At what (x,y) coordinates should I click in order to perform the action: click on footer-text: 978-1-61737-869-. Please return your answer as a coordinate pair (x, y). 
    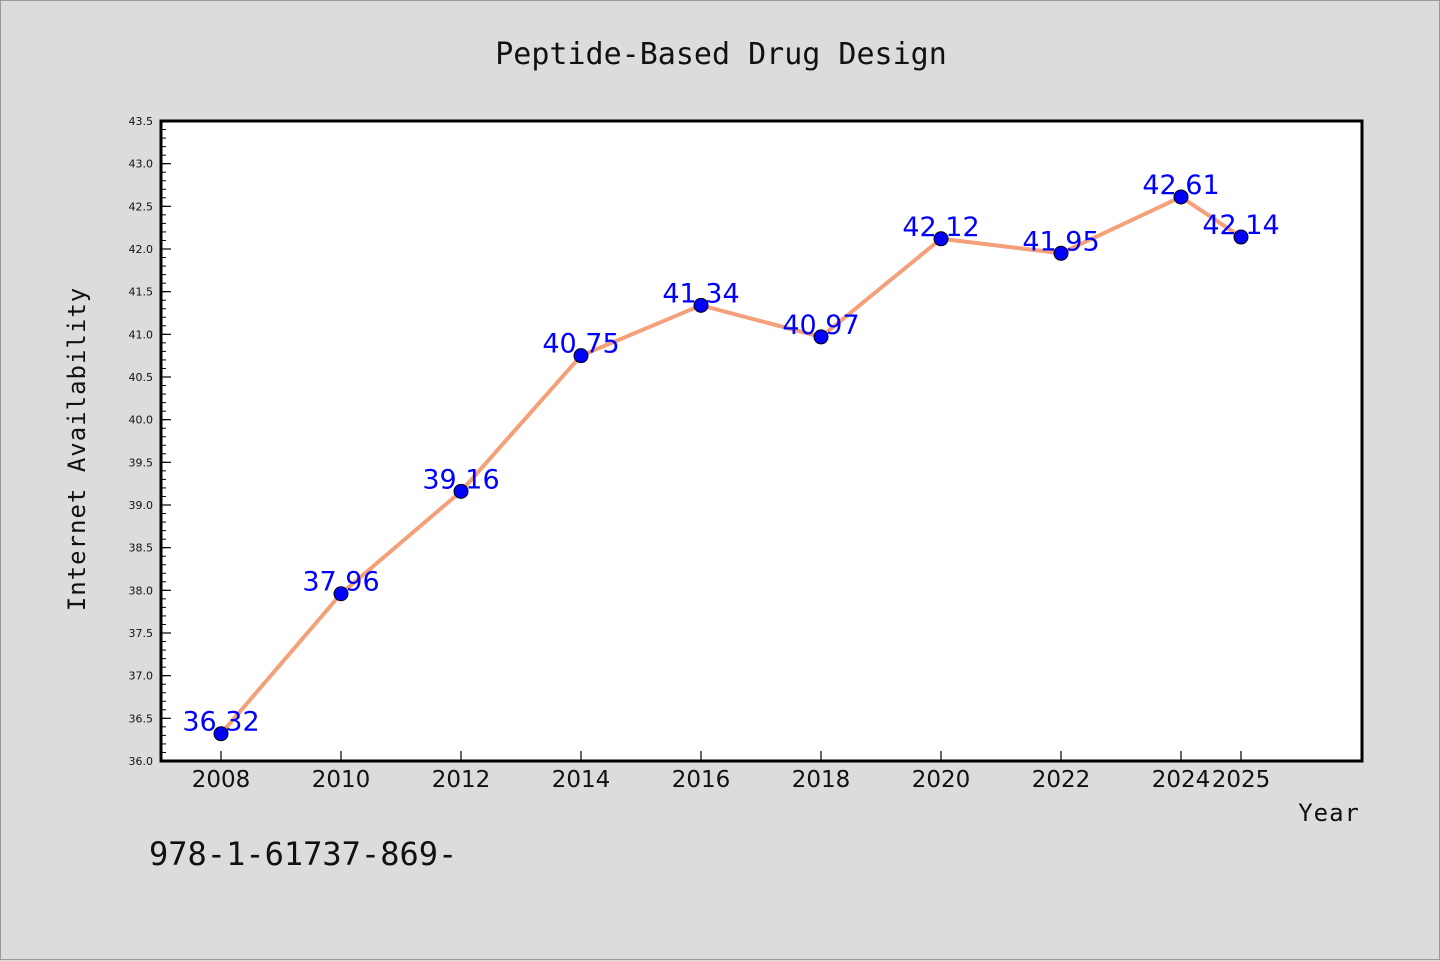
    Looking at the image, I should click on (303, 854).